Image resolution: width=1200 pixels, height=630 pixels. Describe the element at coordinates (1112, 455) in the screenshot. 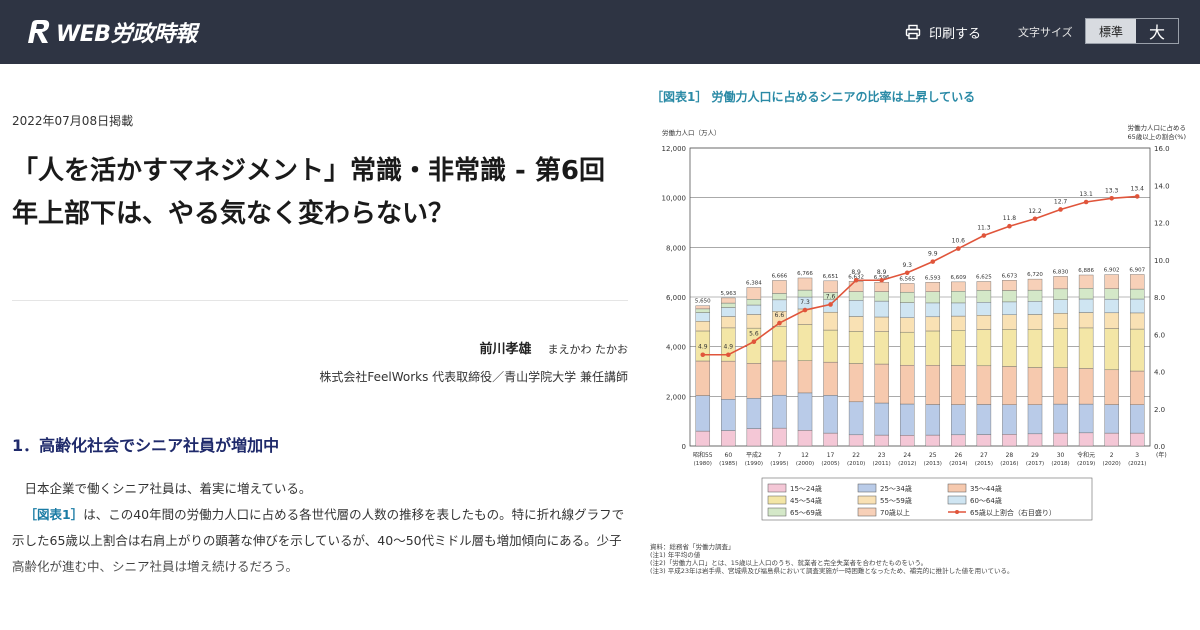

I see `x-tick-label: 2` at that location.